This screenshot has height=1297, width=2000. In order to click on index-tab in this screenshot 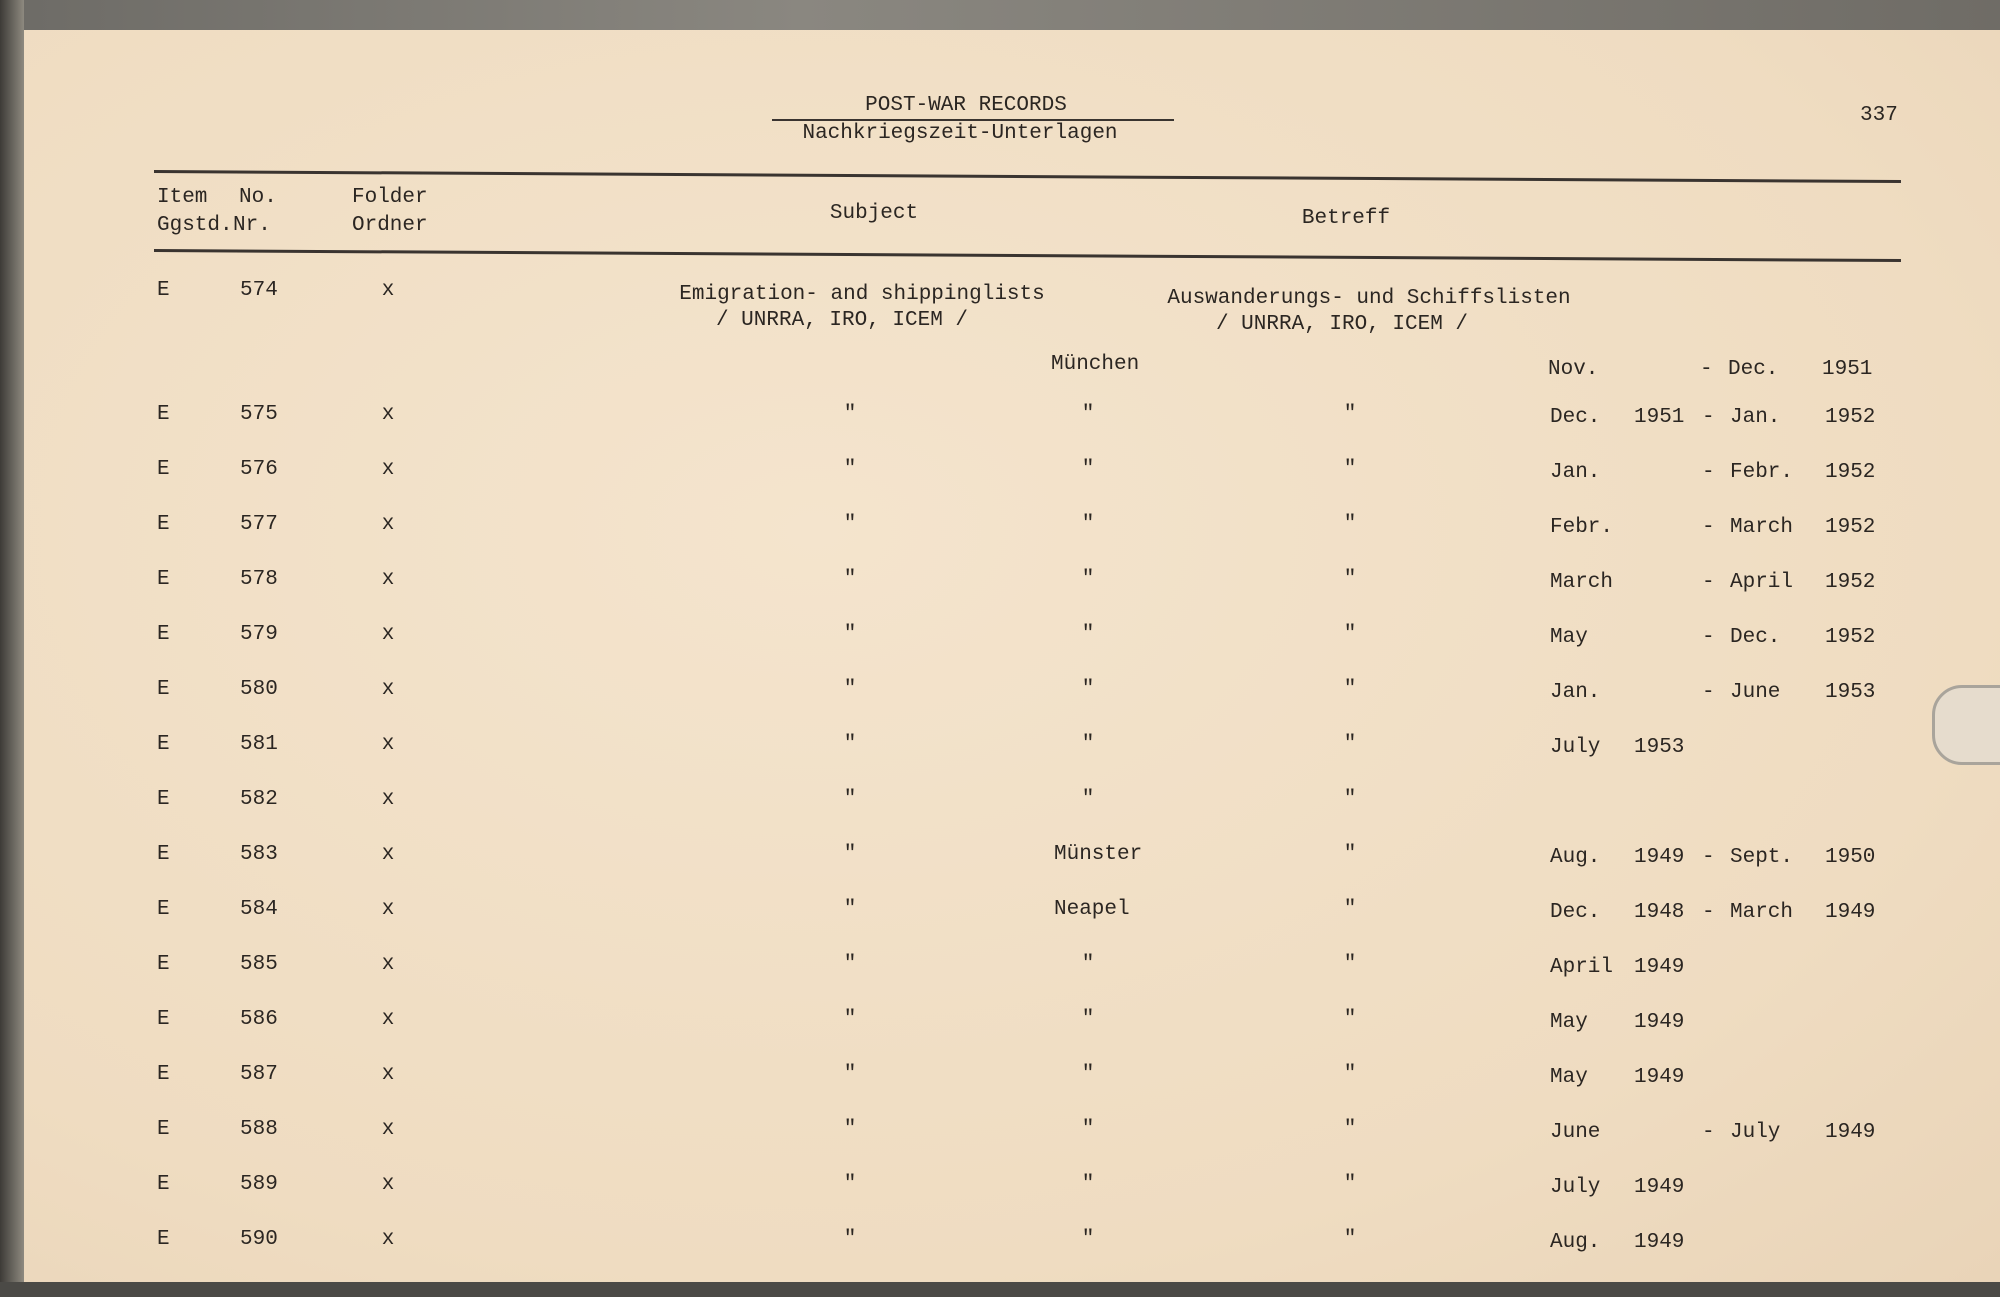, I will do `click(1966, 725)`.